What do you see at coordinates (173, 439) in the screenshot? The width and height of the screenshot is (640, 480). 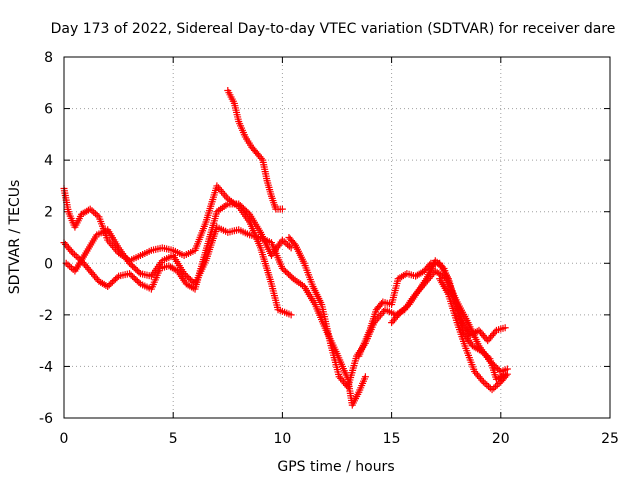 I see `x-tick-label: 5` at bounding box center [173, 439].